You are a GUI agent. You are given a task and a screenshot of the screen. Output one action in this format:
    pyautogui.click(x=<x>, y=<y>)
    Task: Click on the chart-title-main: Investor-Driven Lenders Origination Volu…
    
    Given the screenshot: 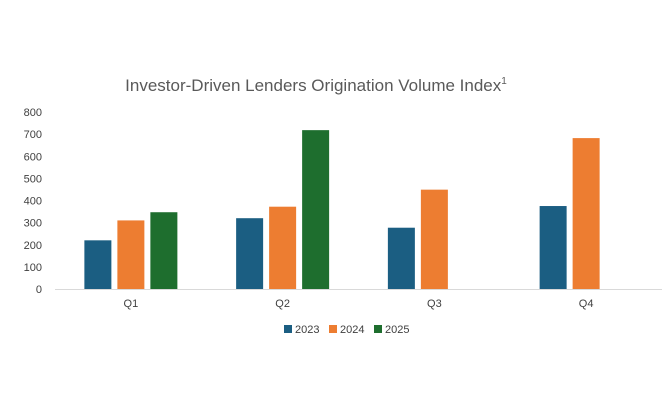 What is the action you would take?
    pyautogui.click(x=313, y=85)
    